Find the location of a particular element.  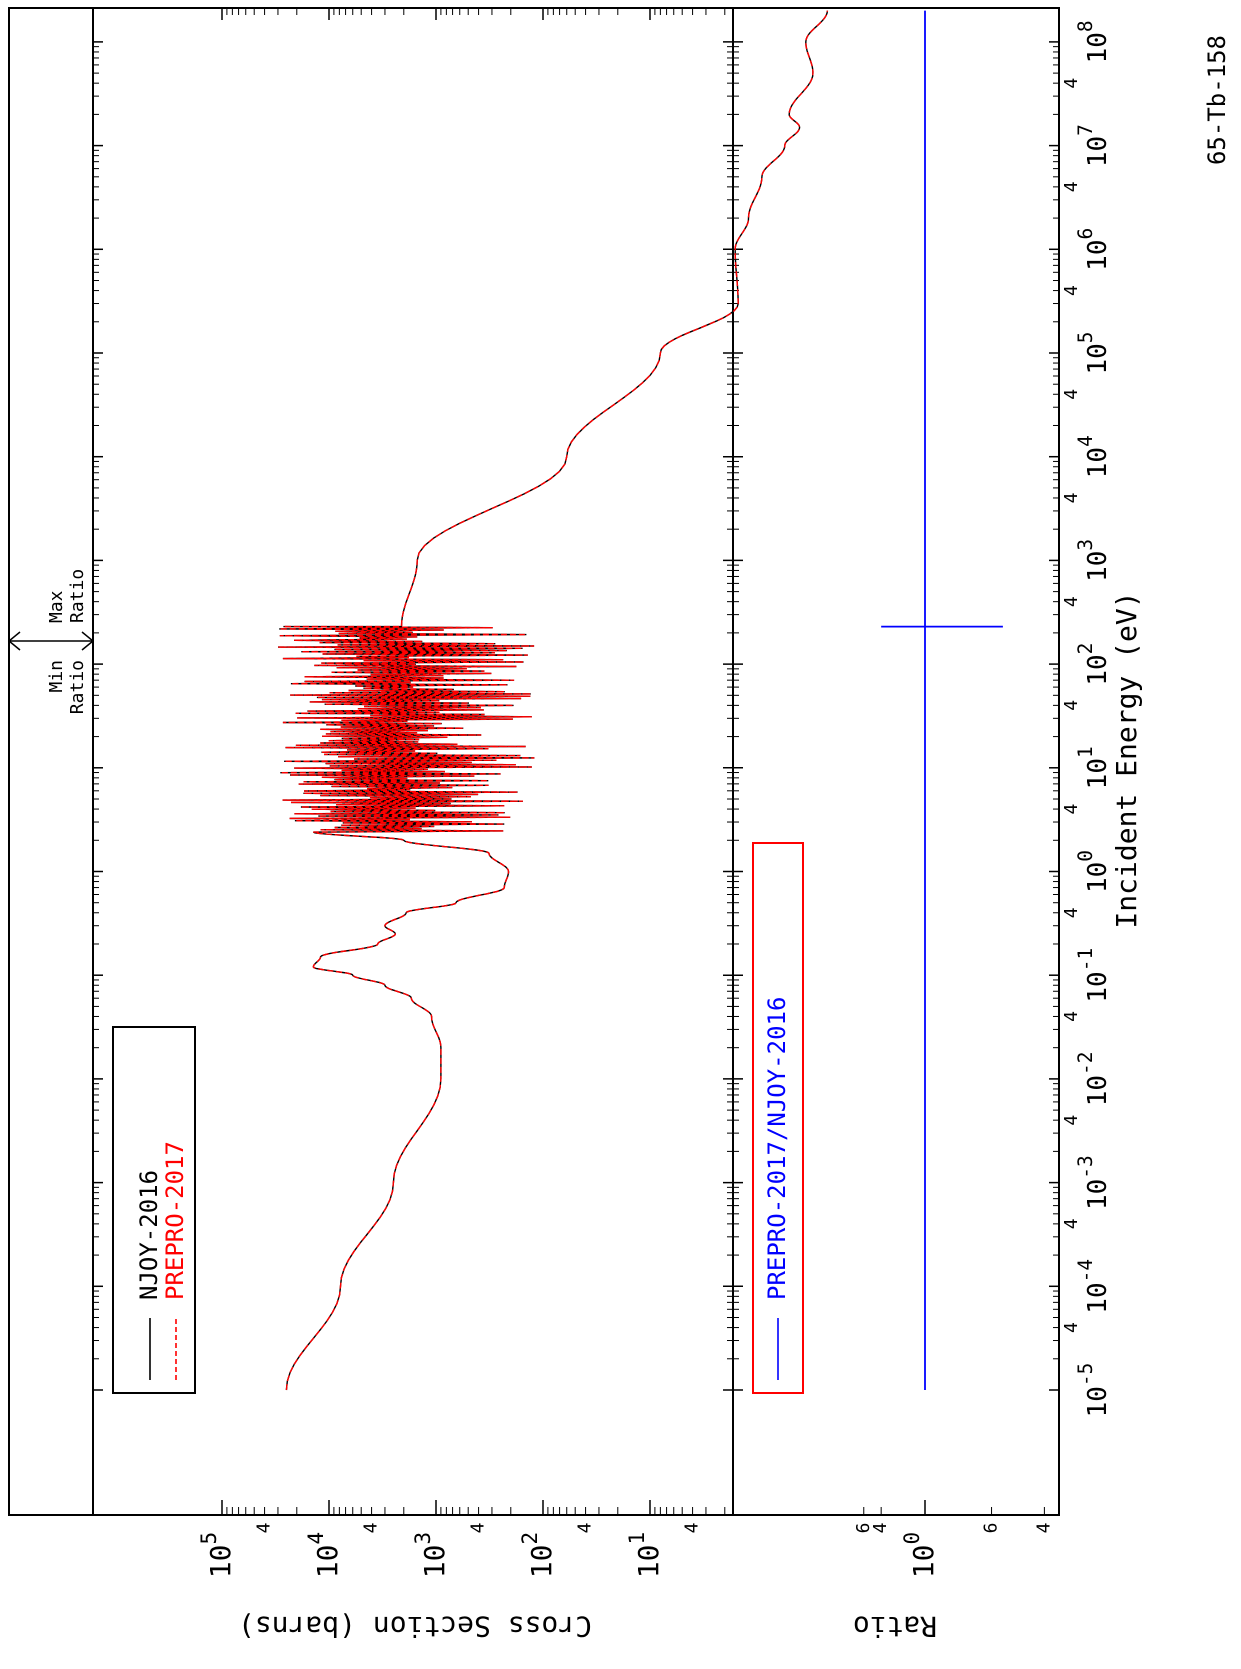

min-max-ratio-annotation: Min Ratio Max Ratio is located at coordinates (51, 641).